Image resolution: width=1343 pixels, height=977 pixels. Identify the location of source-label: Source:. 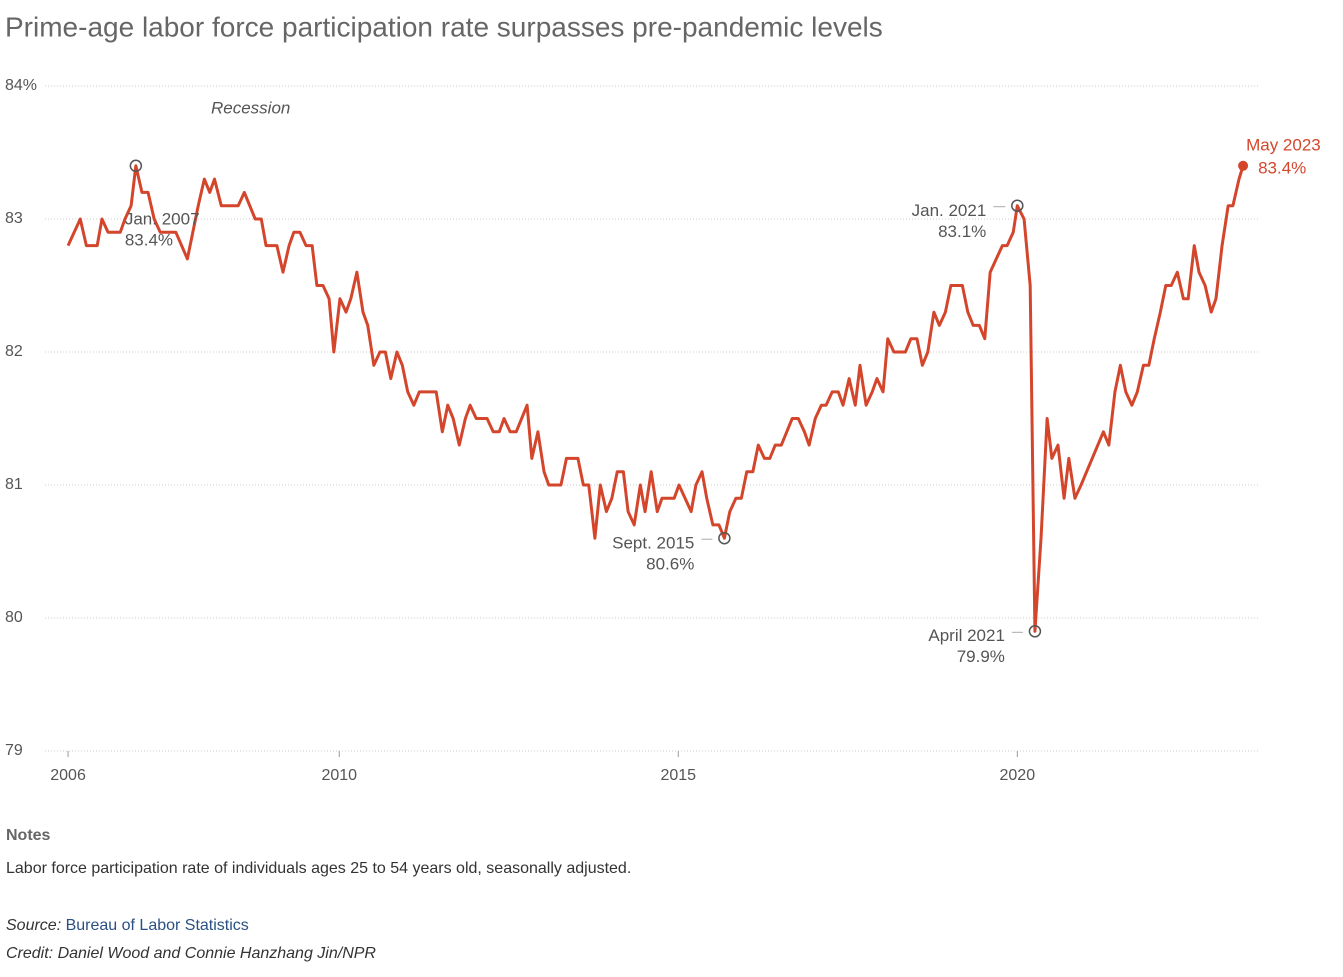
(34, 925).